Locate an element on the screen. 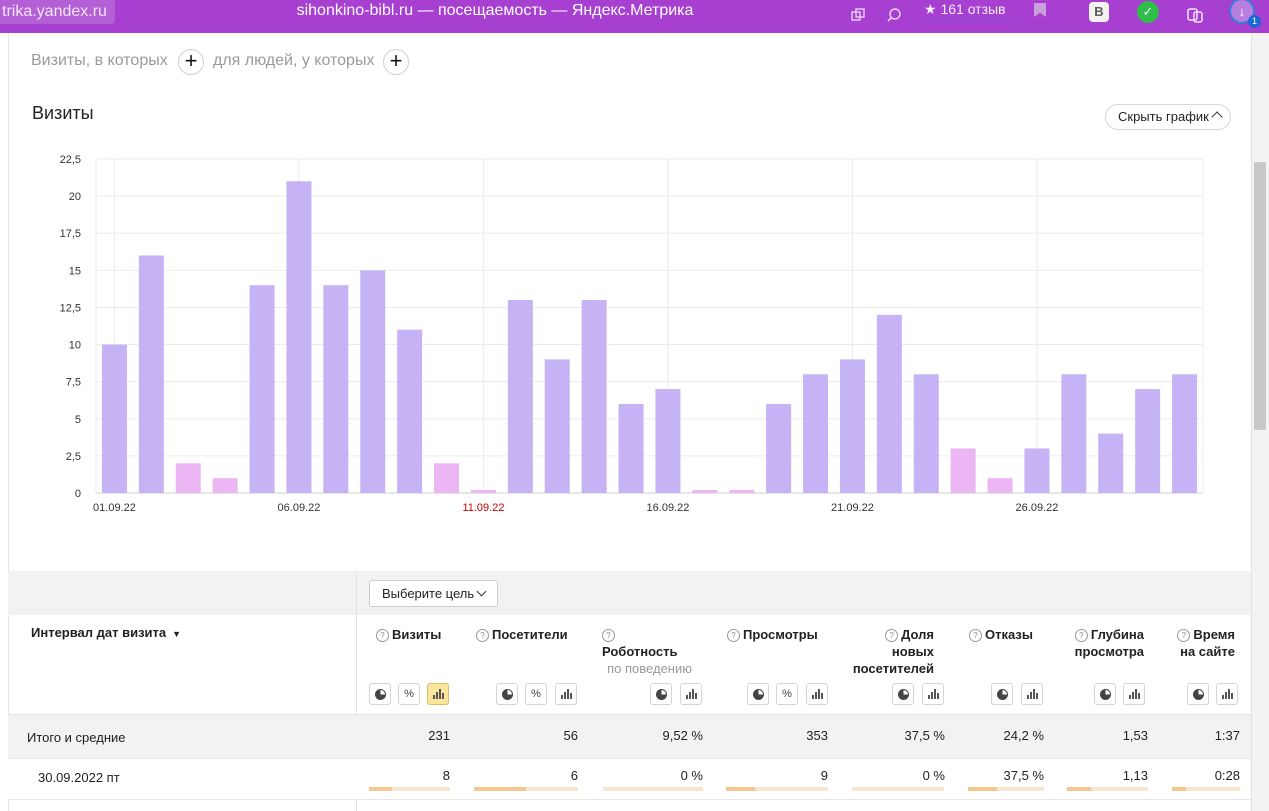  metric-time-label: Время на сайте is located at coordinates (1207, 643).